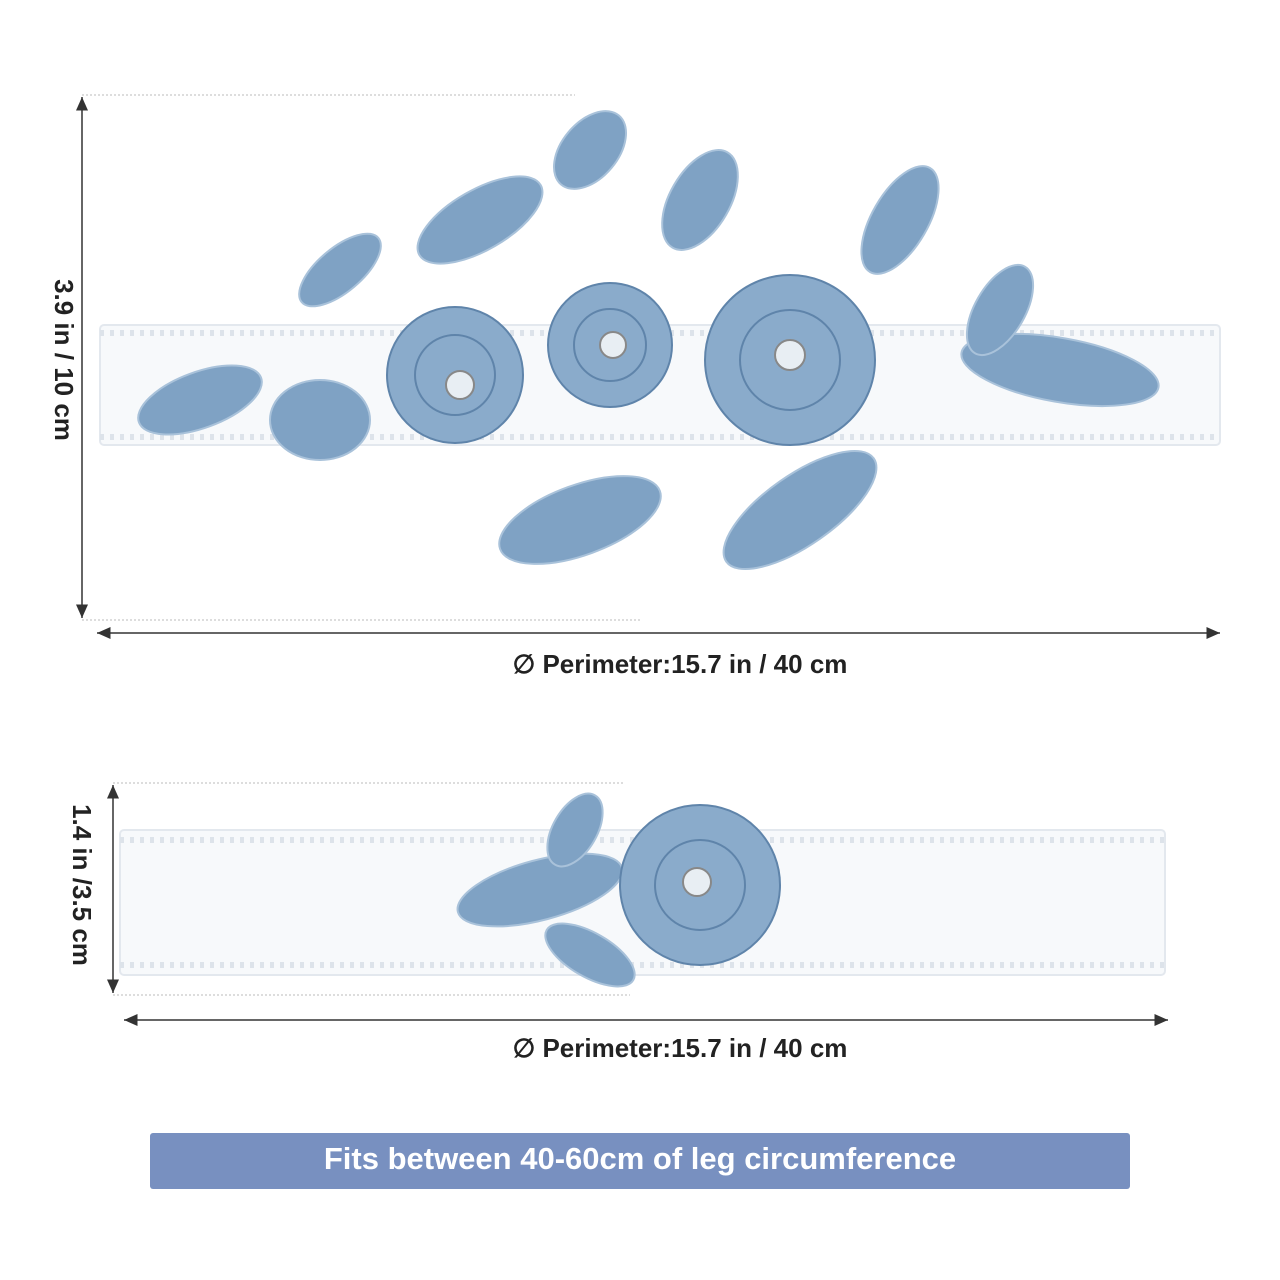  Describe the element at coordinates (82, 885) in the screenshot. I see `height-label: 1.4 in /3.5 cm` at that location.